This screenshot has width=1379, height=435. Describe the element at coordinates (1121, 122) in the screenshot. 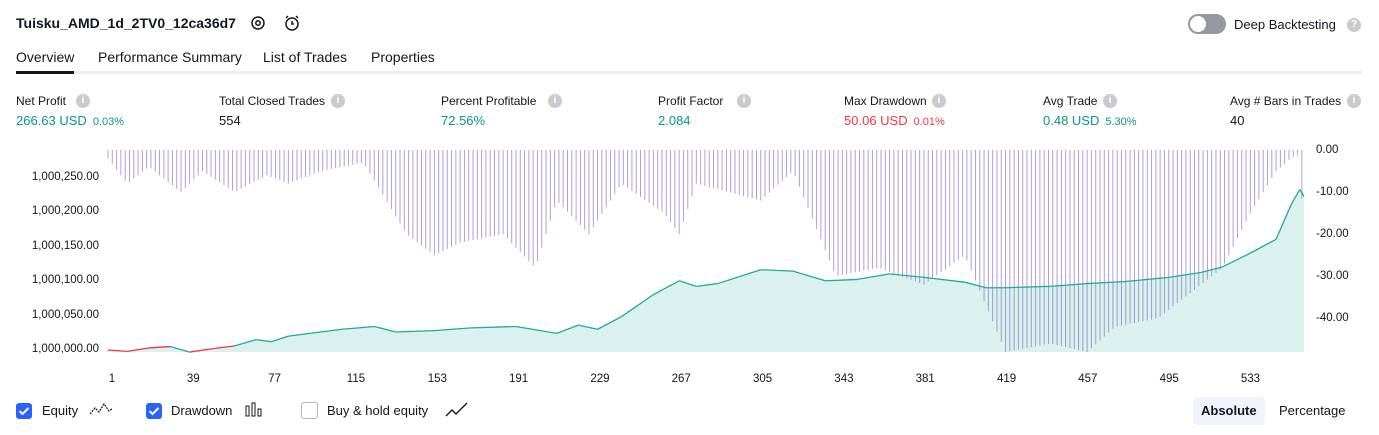

I see `metric-value-percent: 5.30%` at that location.